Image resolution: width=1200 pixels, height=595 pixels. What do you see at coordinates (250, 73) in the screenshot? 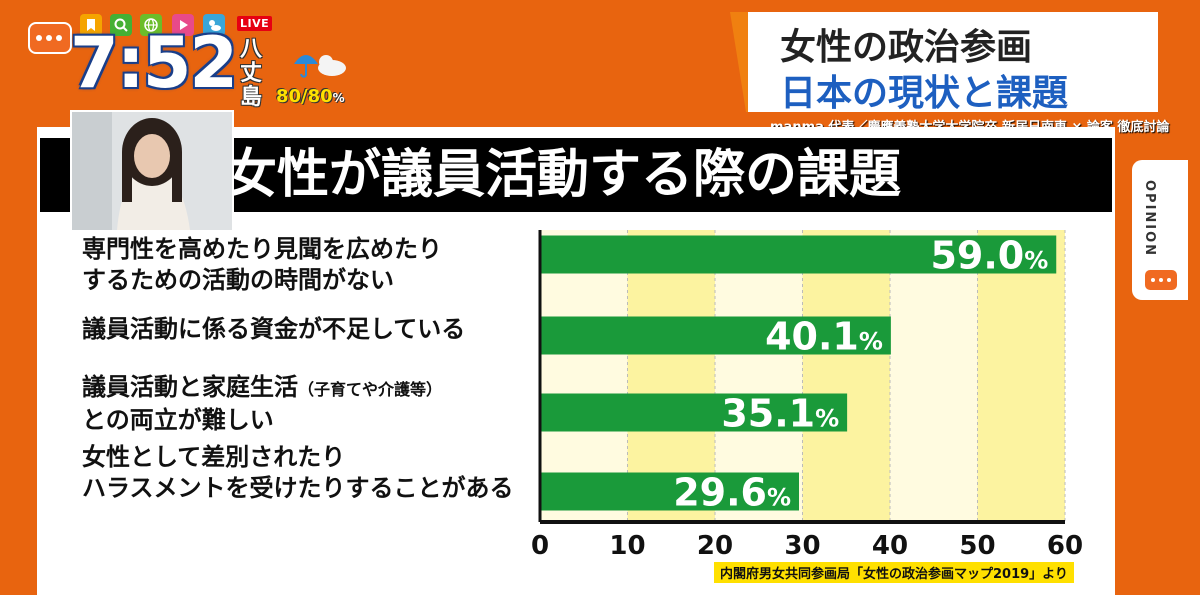
I see `location-label: 八丈島` at bounding box center [250, 73].